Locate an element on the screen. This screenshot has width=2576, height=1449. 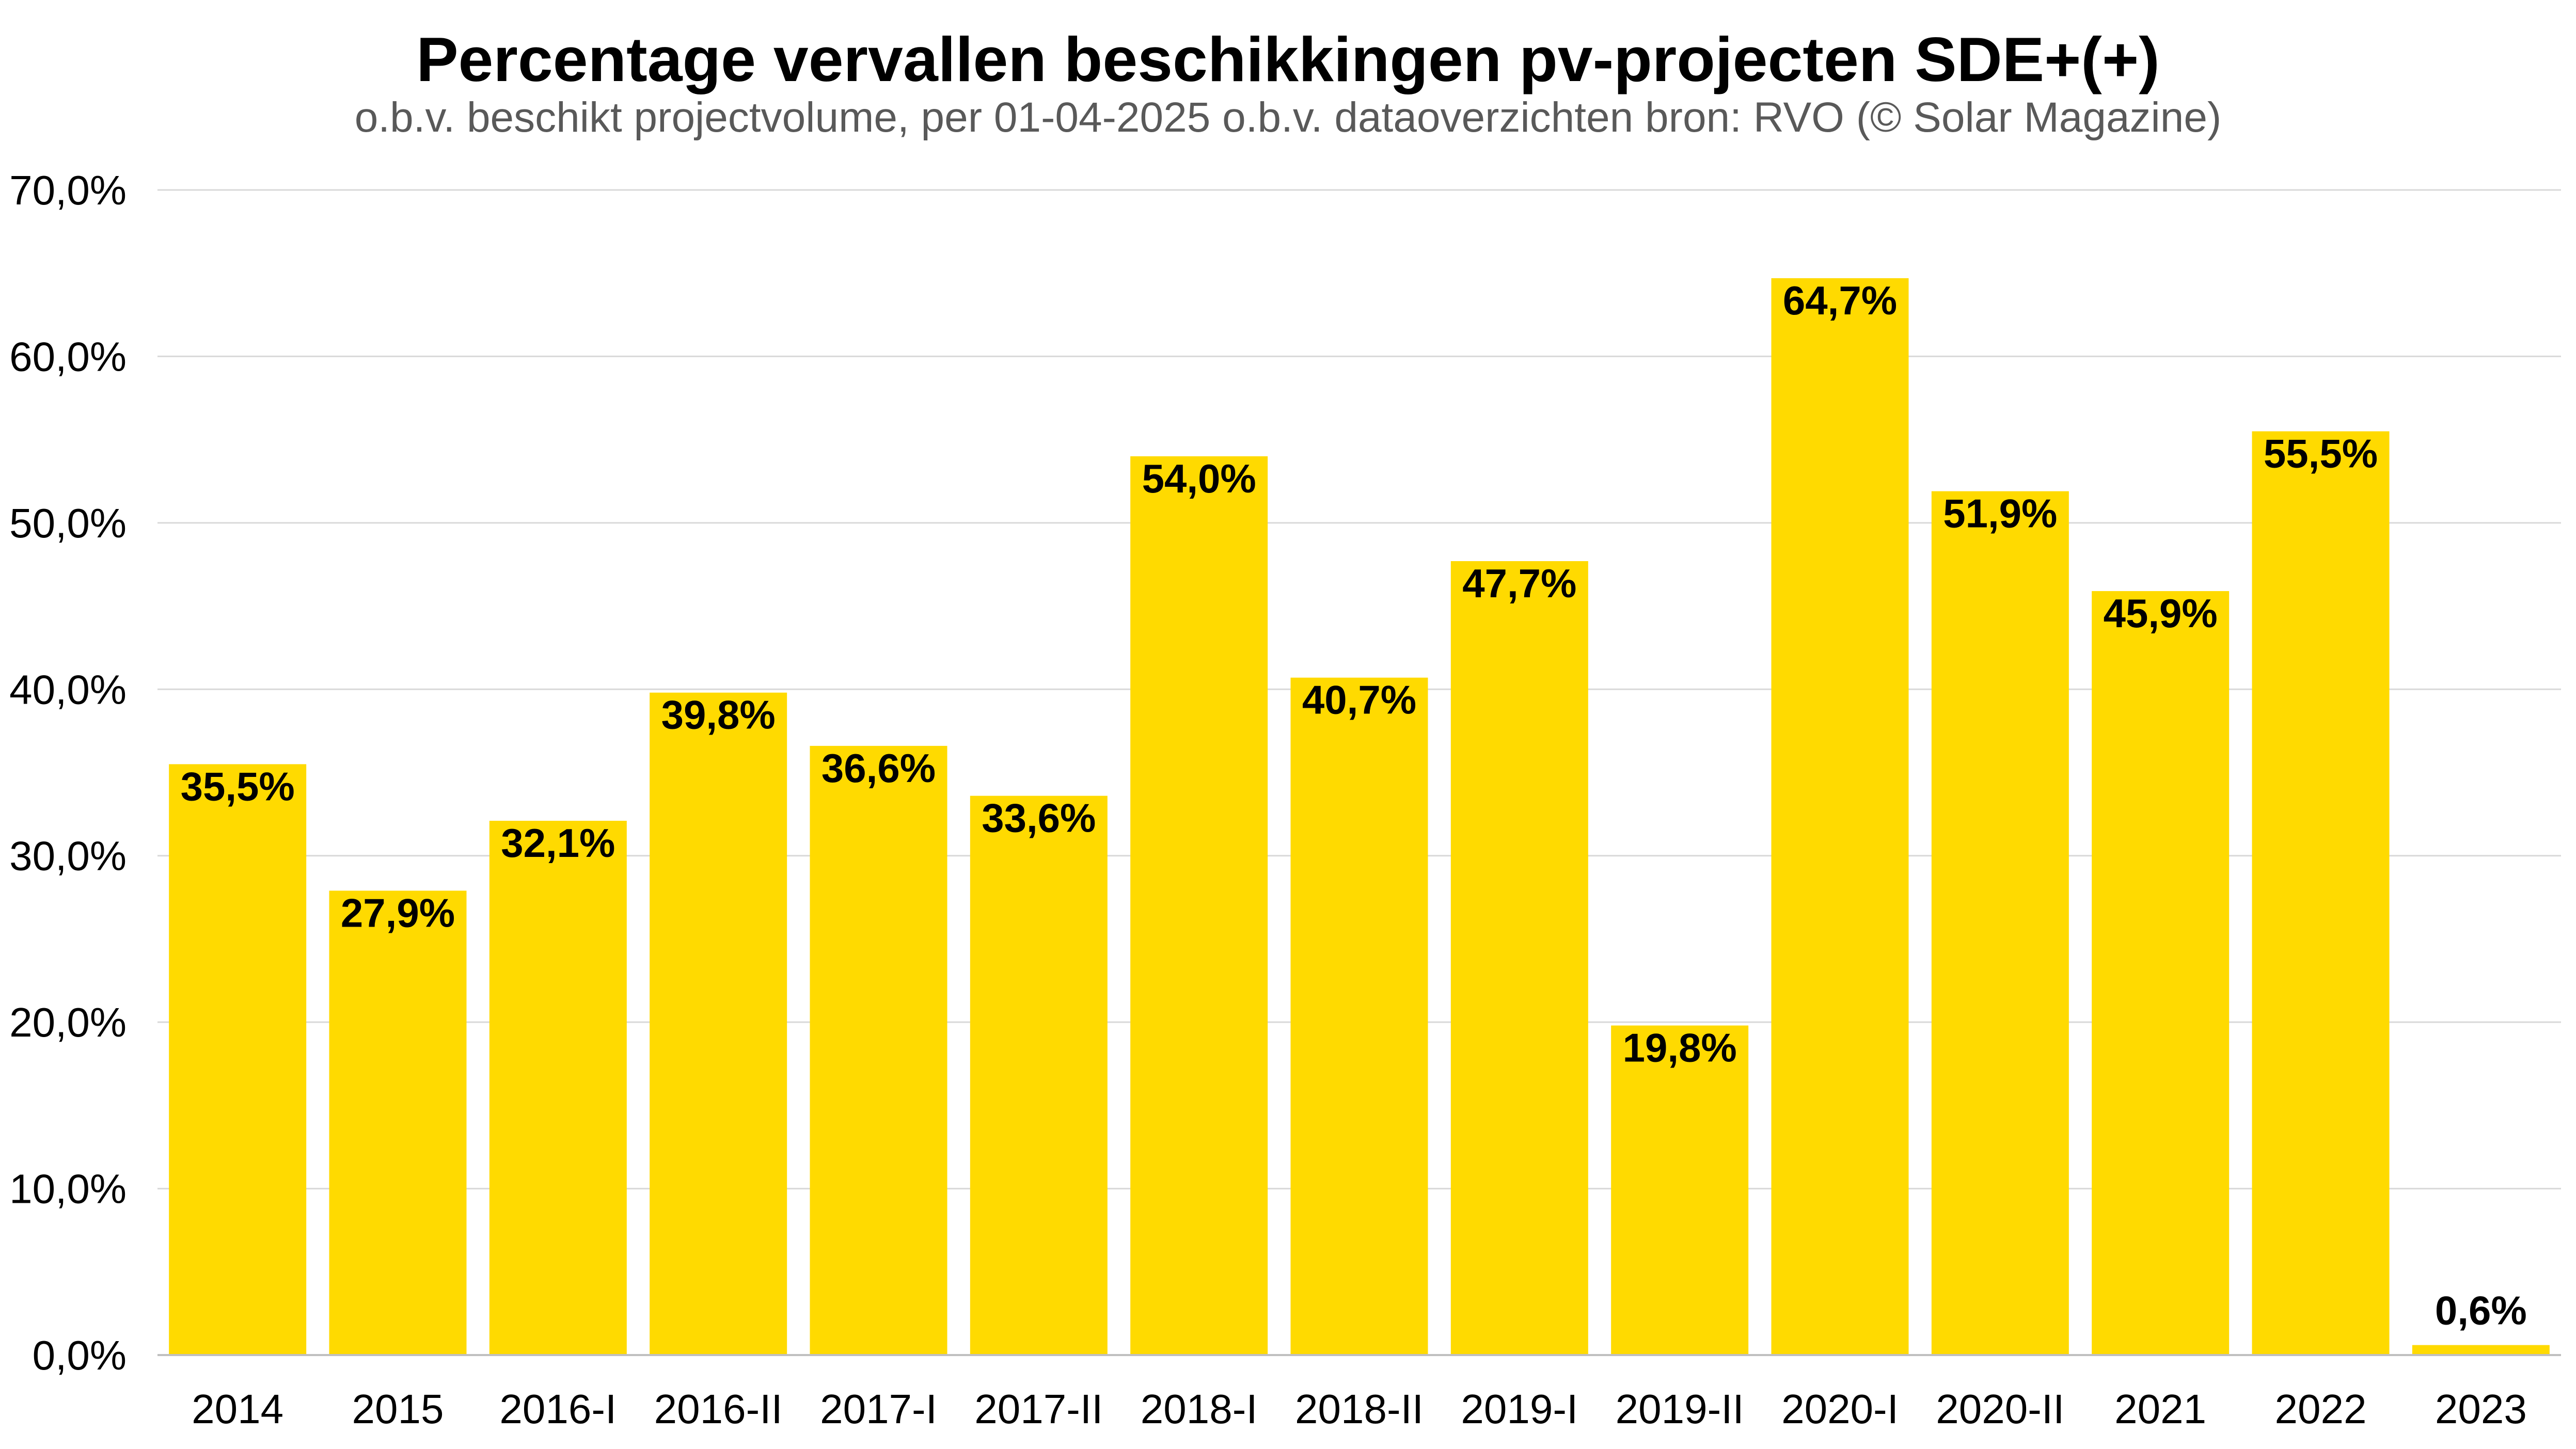
x-tick-label: 2015 is located at coordinates (398, 1409).